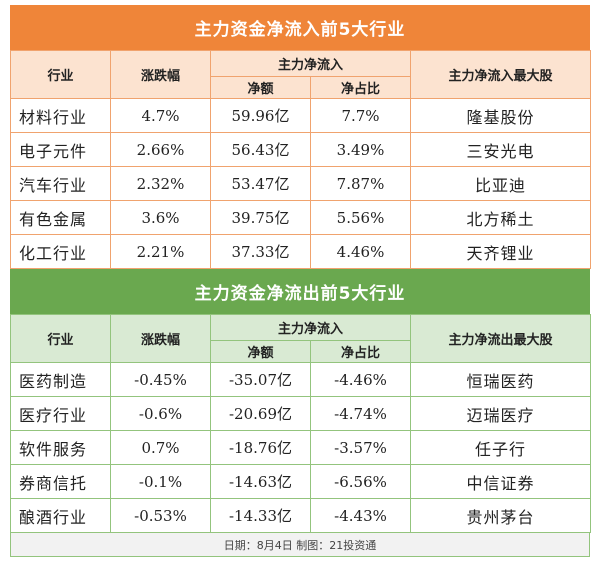  What do you see at coordinates (360, 515) in the screenshot?
I see `net-ratio-cell: -4.43%` at bounding box center [360, 515].